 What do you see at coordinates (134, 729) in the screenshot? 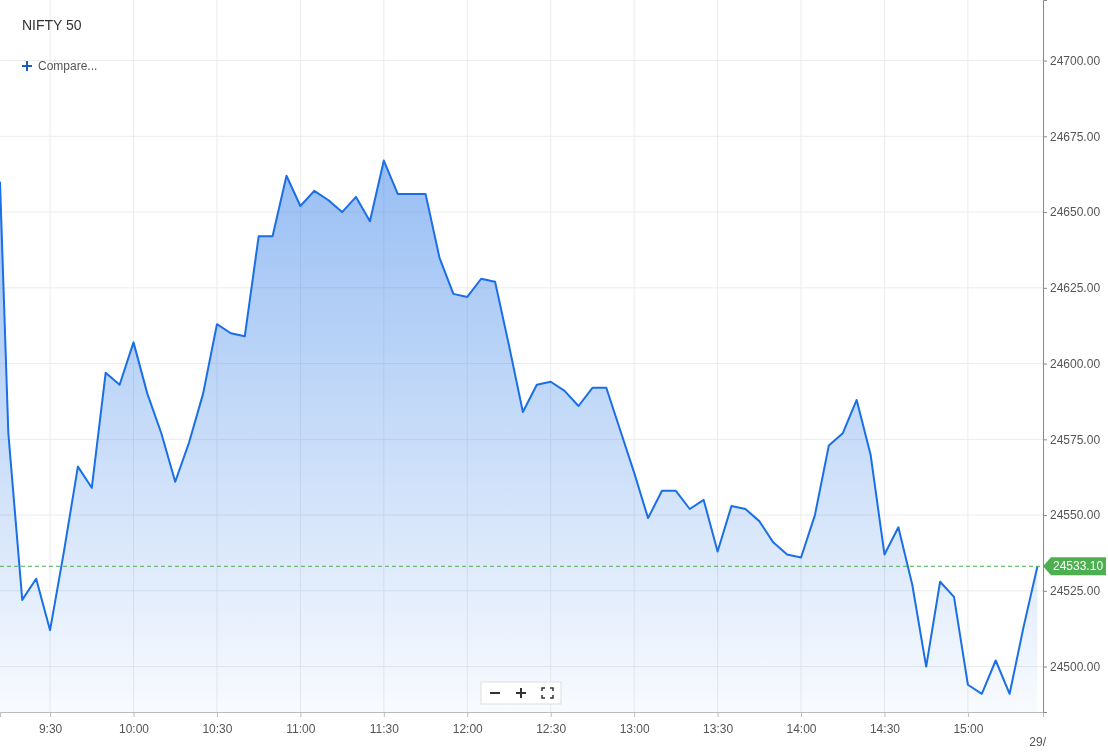
I see `x-tick-label: 10:00` at bounding box center [134, 729].